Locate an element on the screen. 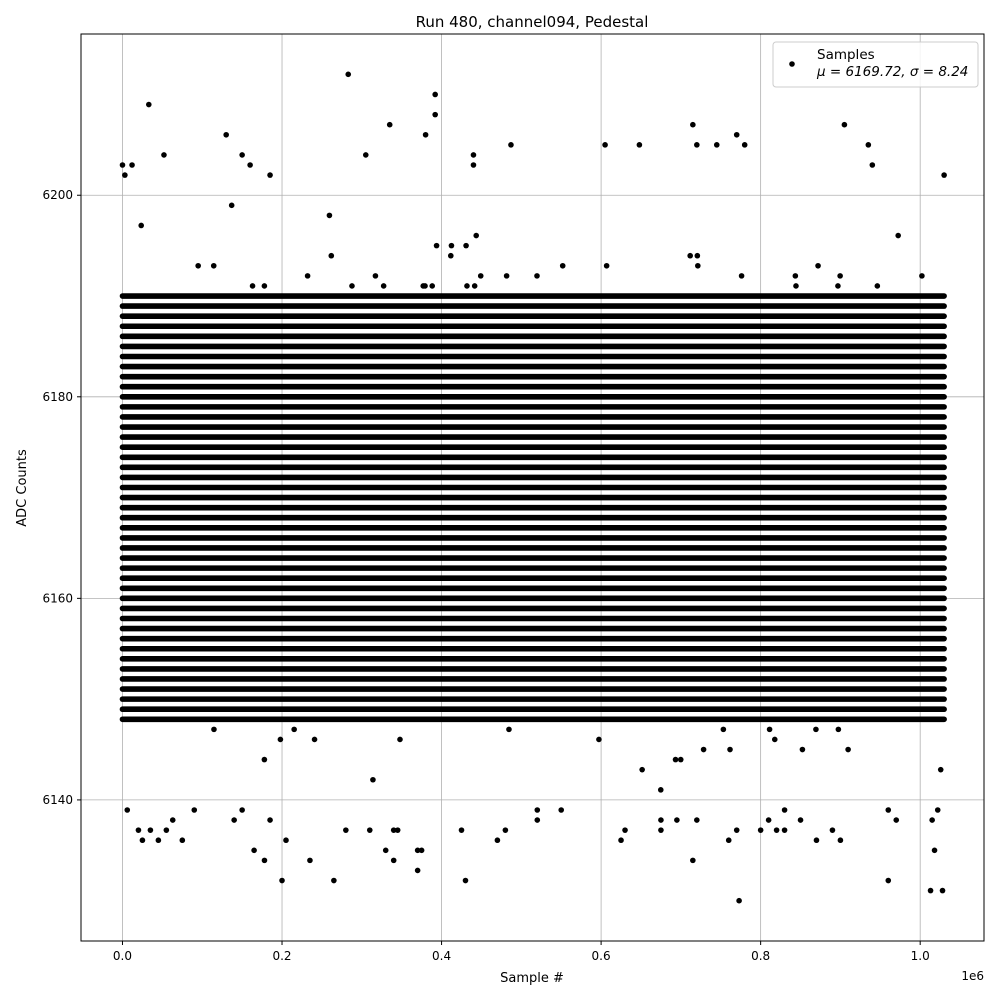 This screenshot has height=1000, width=1000. chart-title: Run 480, channel094, Pedestal is located at coordinates (532, 22).